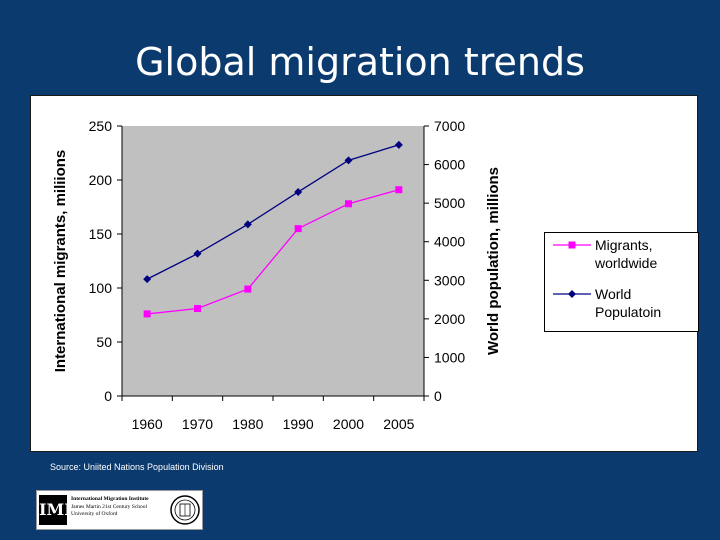  What do you see at coordinates (110, 499) in the screenshot?
I see `logo-line-1: International Migration Institute` at bounding box center [110, 499].